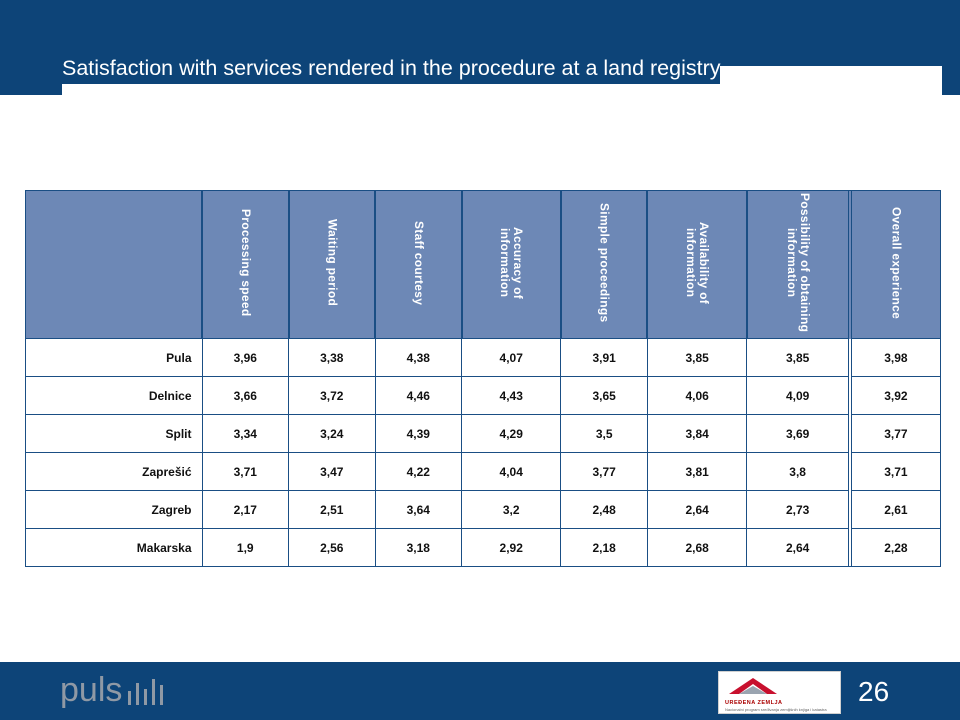  Describe the element at coordinates (604, 433) in the screenshot. I see `table-cell: 3,5` at that location.